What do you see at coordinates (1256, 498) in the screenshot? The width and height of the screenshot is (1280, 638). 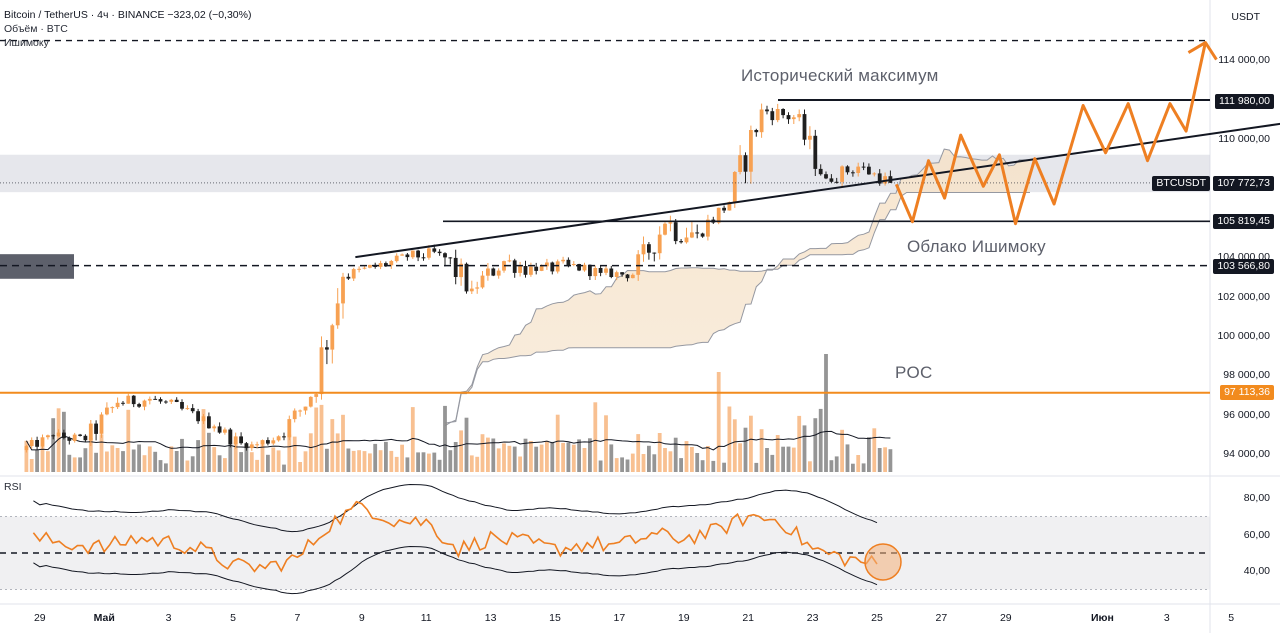 I see `rsi-tick-label: 80,00` at bounding box center [1256, 498].